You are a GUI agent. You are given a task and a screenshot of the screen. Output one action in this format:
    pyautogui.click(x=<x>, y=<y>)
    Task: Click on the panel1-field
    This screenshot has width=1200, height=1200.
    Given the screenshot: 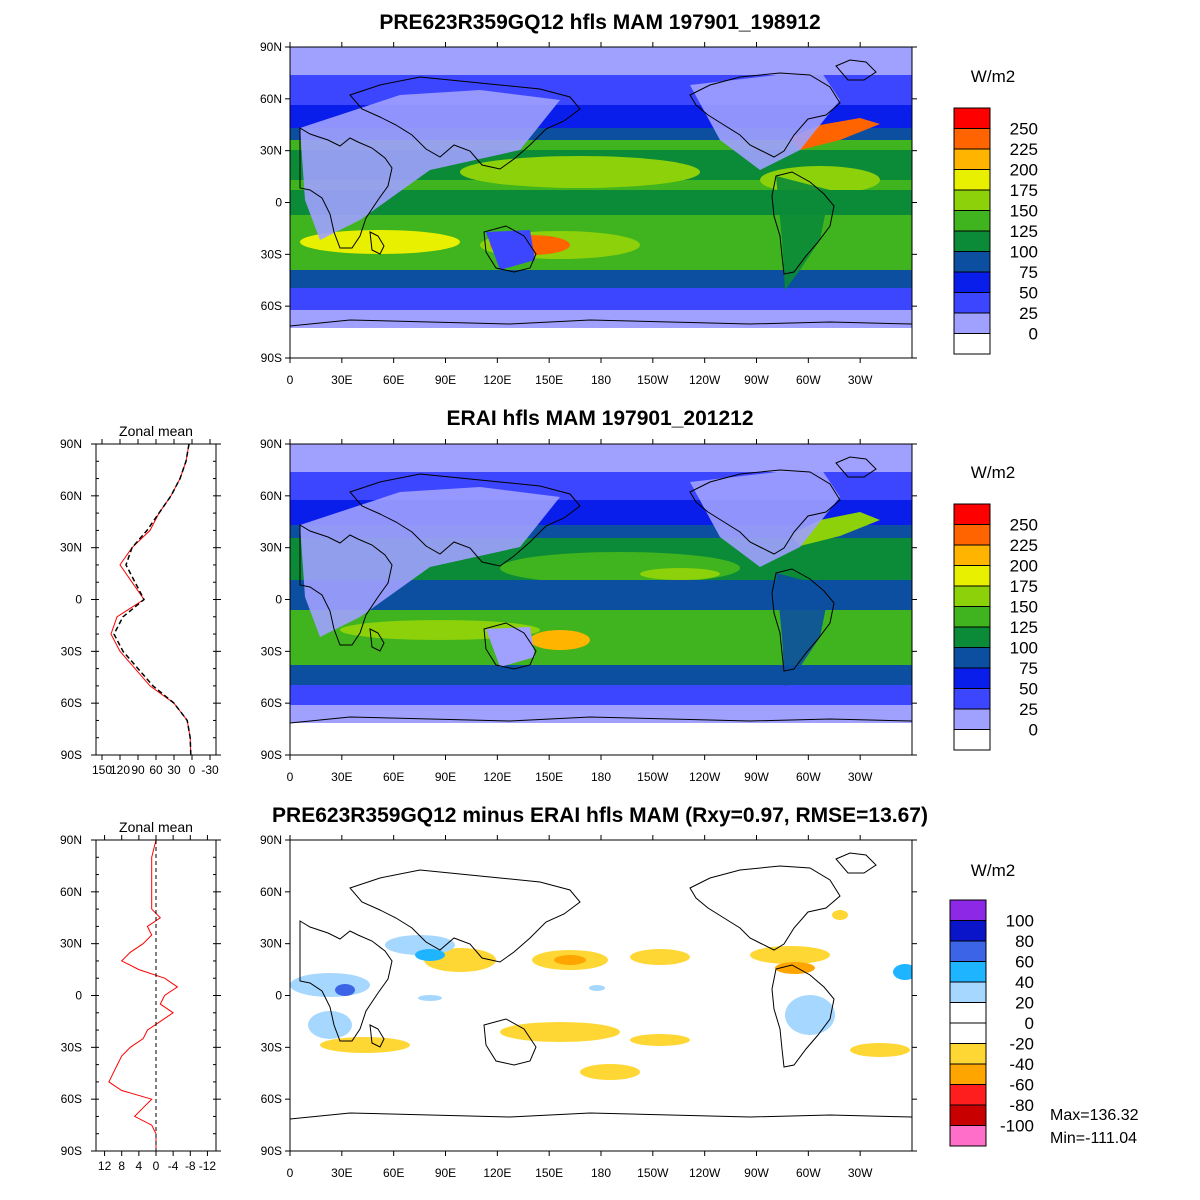 What is the action you would take?
    pyautogui.click(x=601, y=202)
    